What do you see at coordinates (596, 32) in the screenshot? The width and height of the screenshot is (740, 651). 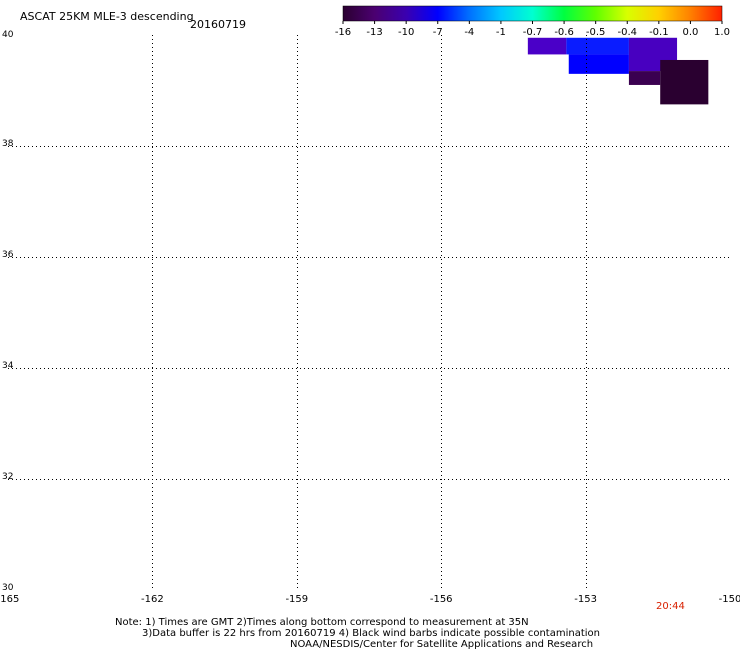 I see `colorbar-label: -0.5` at bounding box center [596, 32].